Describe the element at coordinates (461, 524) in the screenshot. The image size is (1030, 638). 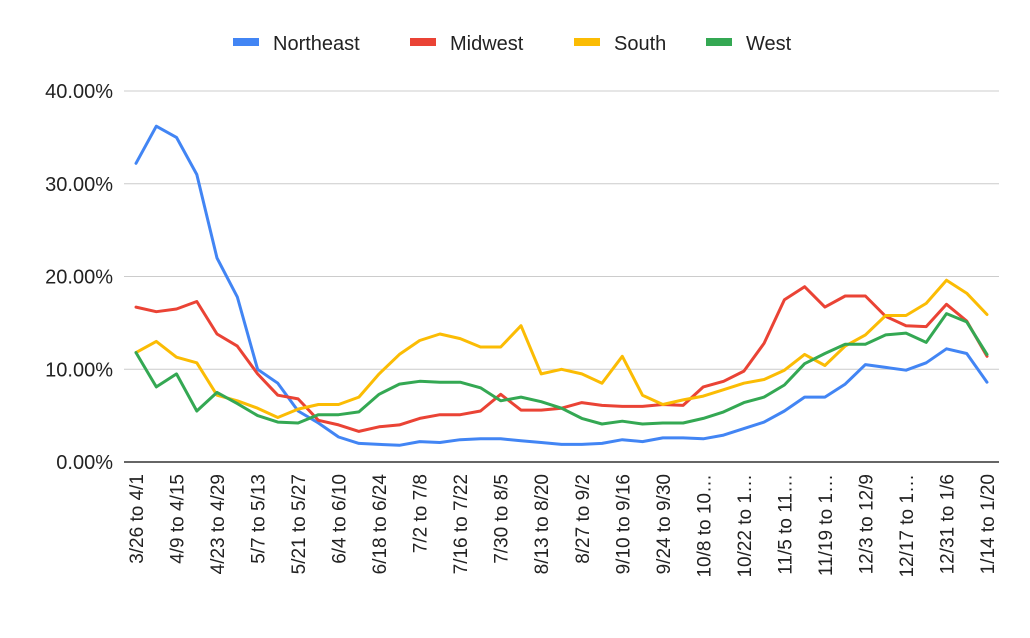
I see `x-tick-label: 7/16 to 7/22` at that location.